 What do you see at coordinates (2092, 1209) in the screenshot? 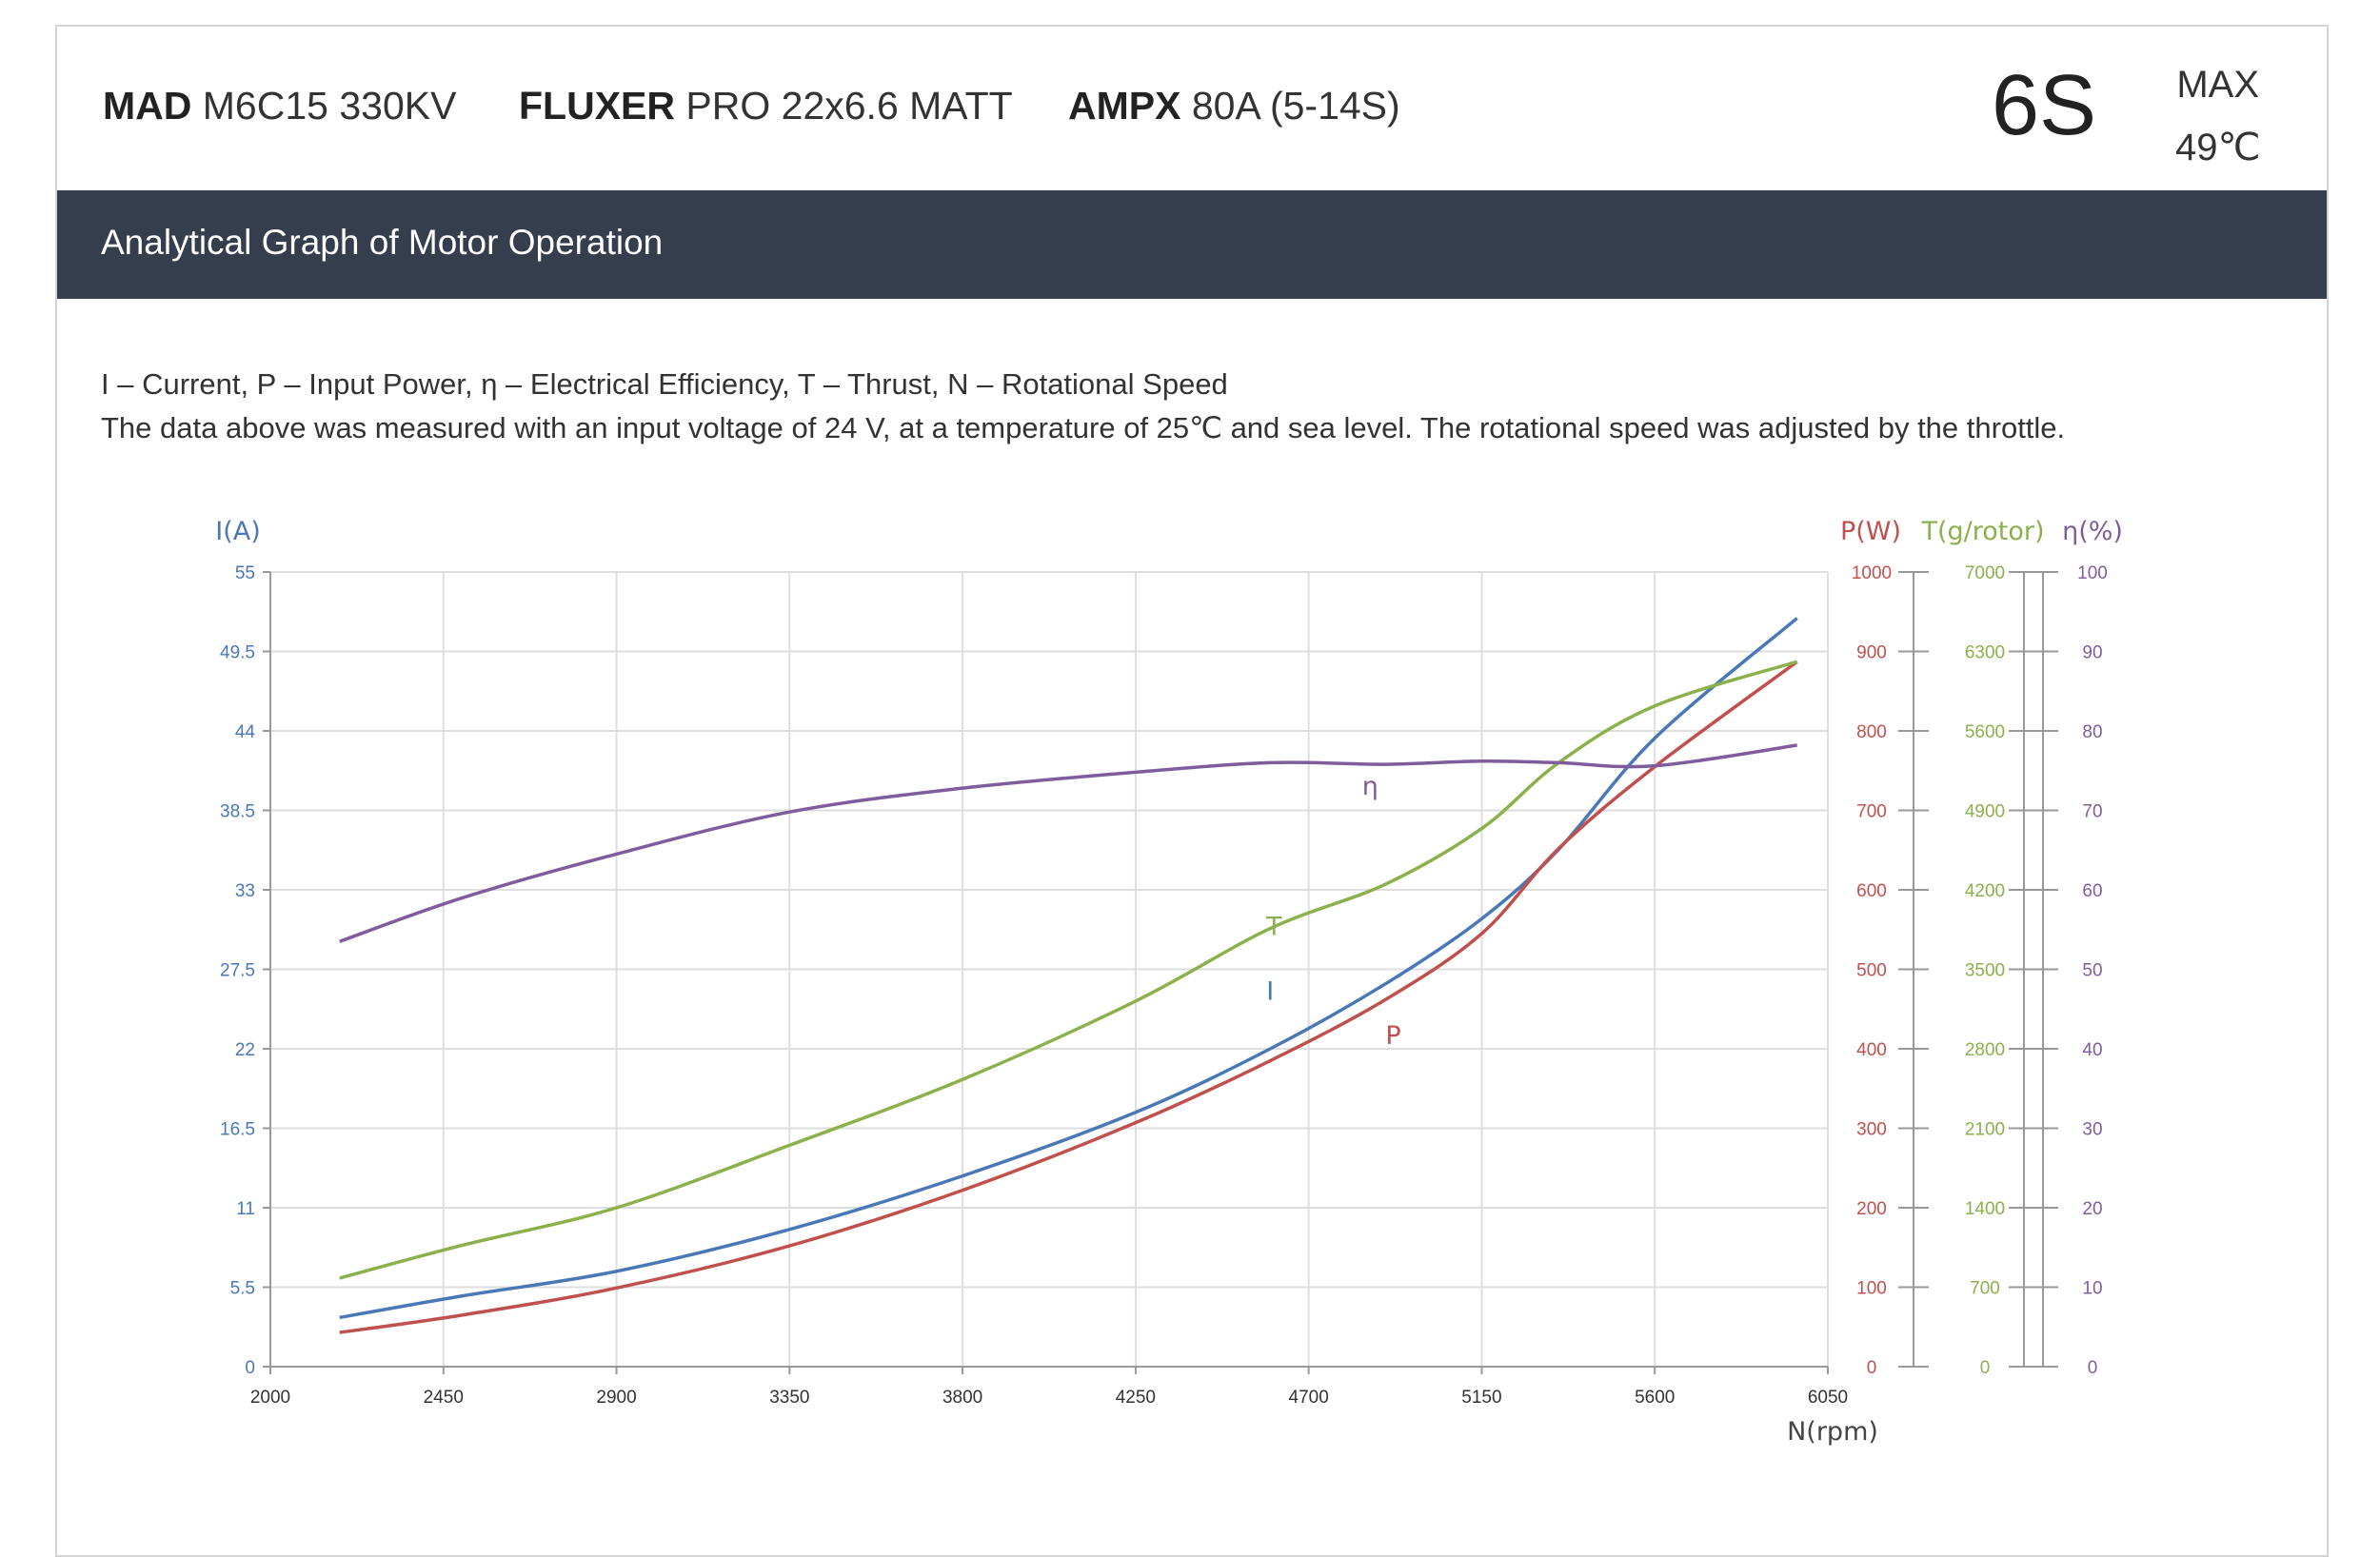
I see `y-tick-label-efficiency: 20` at bounding box center [2092, 1209].